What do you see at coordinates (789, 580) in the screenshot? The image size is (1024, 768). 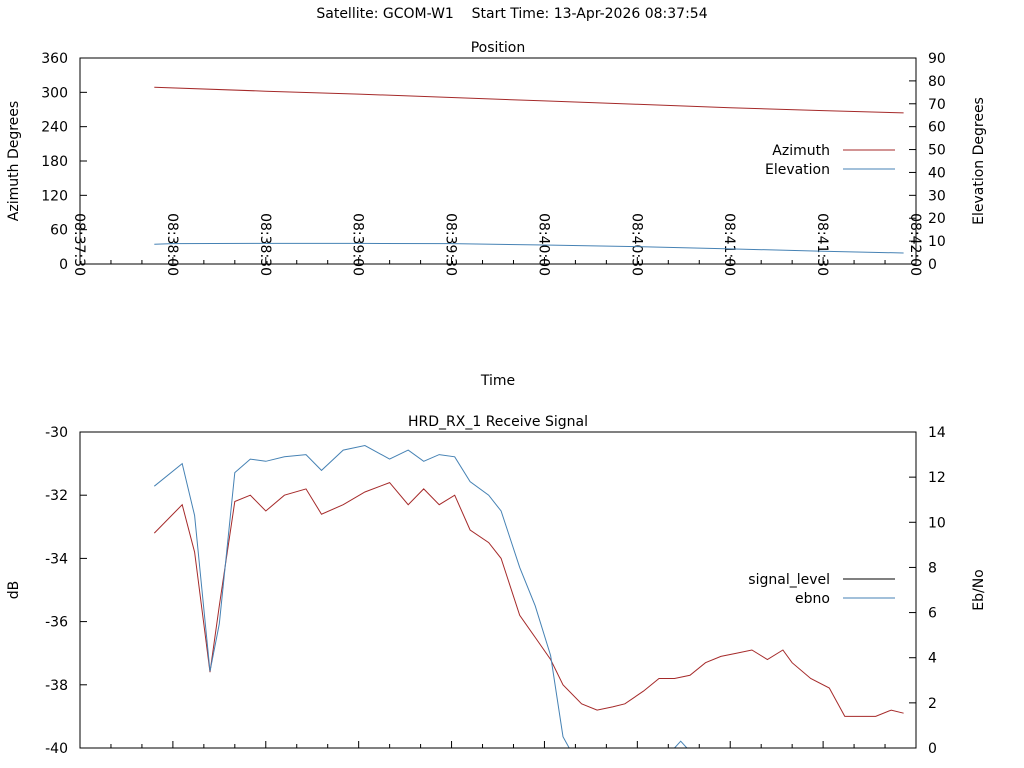 I see `chart2-legend-label: signal_level` at bounding box center [789, 580].